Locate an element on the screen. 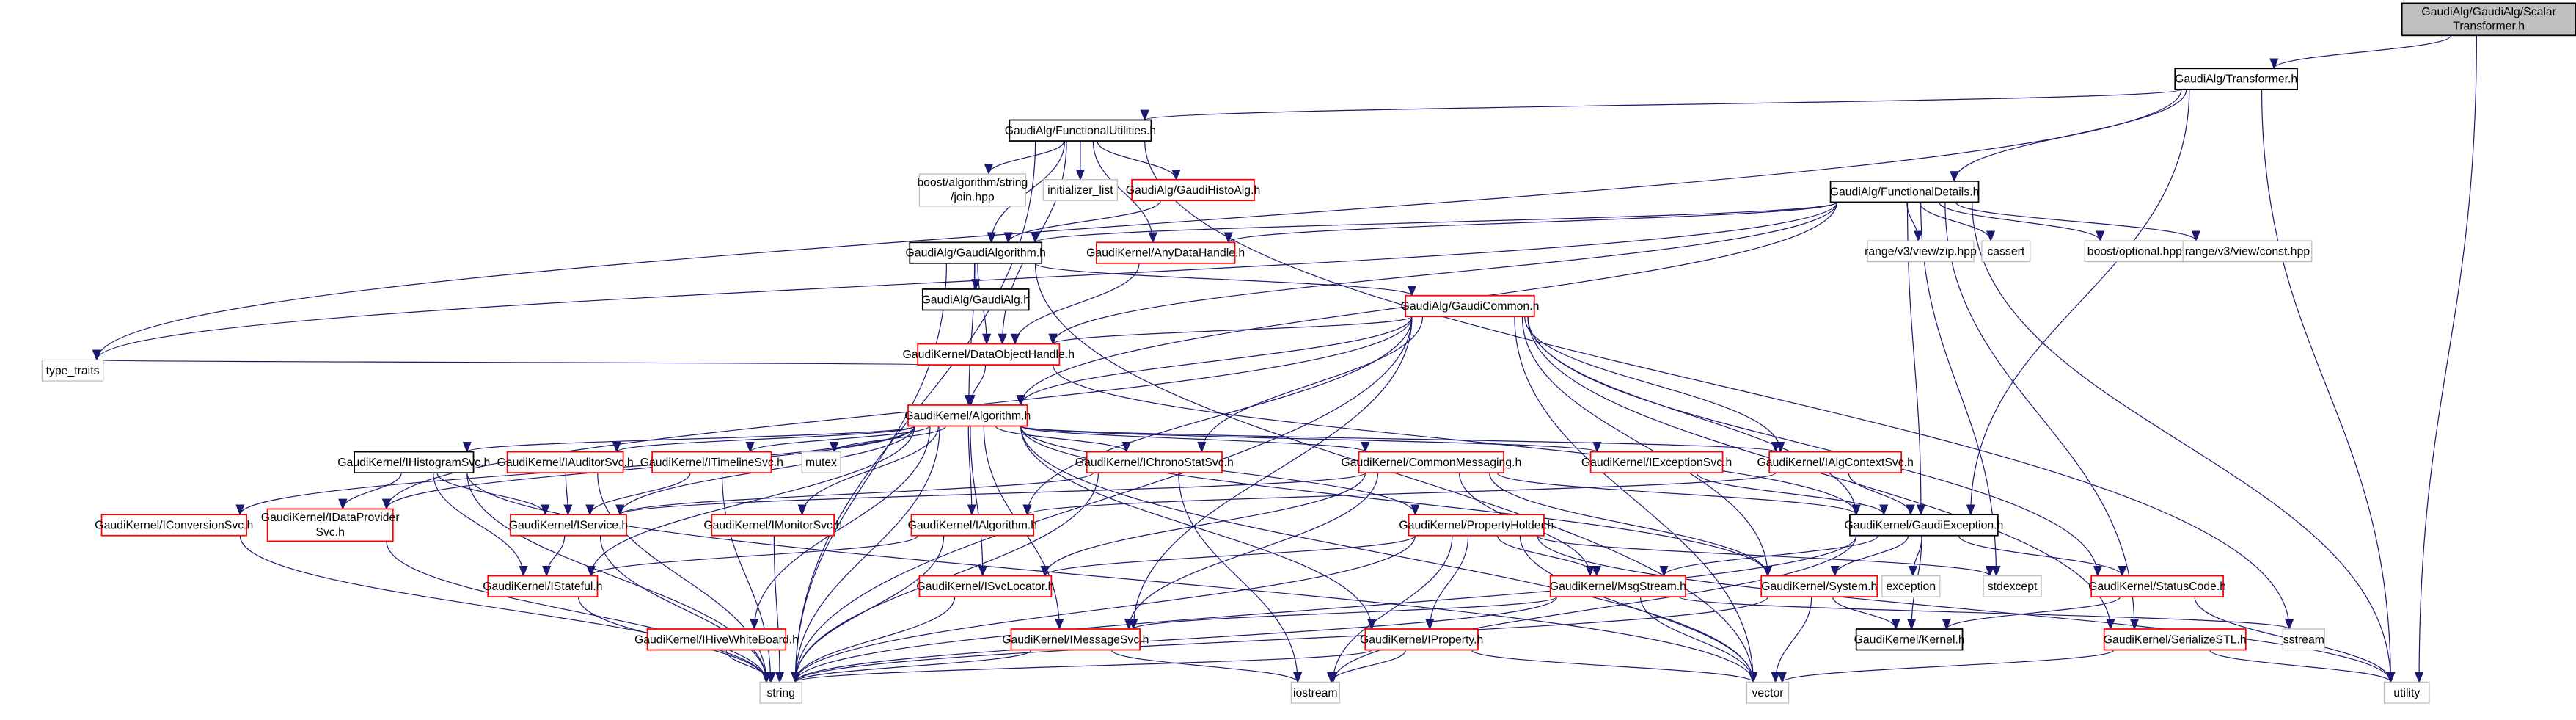  node-idataprov: GaudiKernel/IDataProvider Svc.h is located at coordinates (330, 525).